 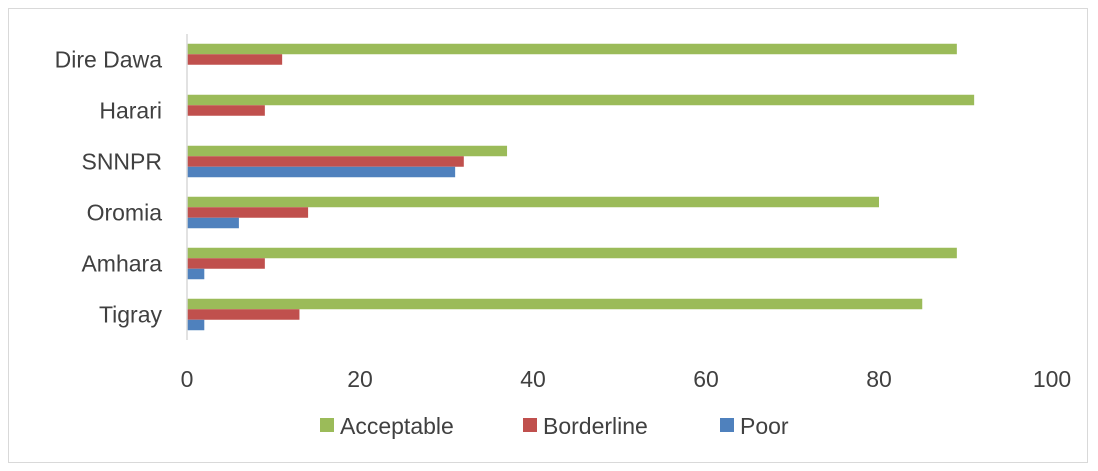 What do you see at coordinates (226, 263) in the screenshot?
I see `bar-amhara-borderline` at bounding box center [226, 263].